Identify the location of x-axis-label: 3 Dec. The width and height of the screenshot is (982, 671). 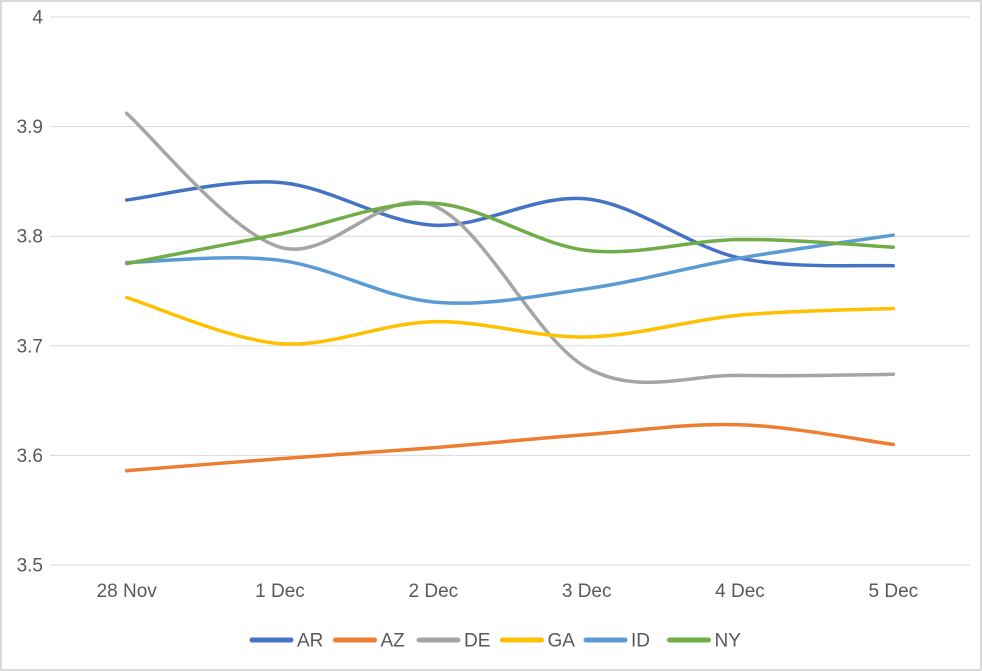
(587, 591).